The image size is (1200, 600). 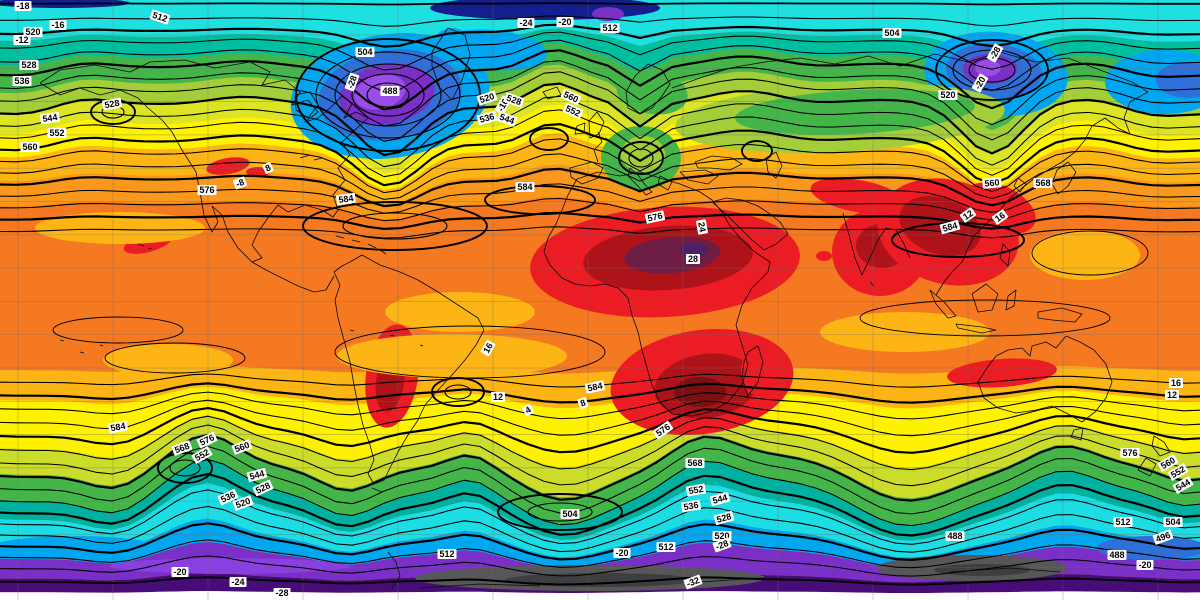 What do you see at coordinates (460, 312) in the screenshot?
I see `warm-patch-atlantic` at bounding box center [460, 312].